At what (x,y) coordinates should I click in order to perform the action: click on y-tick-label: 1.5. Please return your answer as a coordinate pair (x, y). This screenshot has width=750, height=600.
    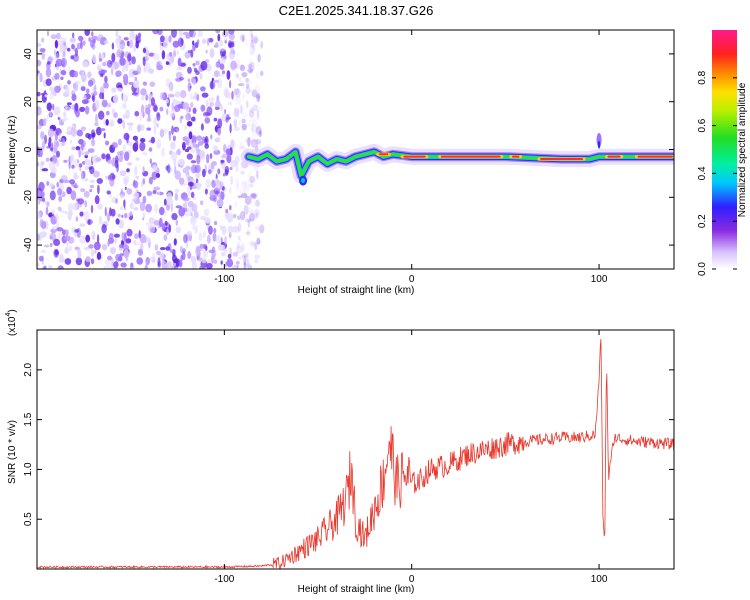
    Looking at the image, I should click on (28, 419).